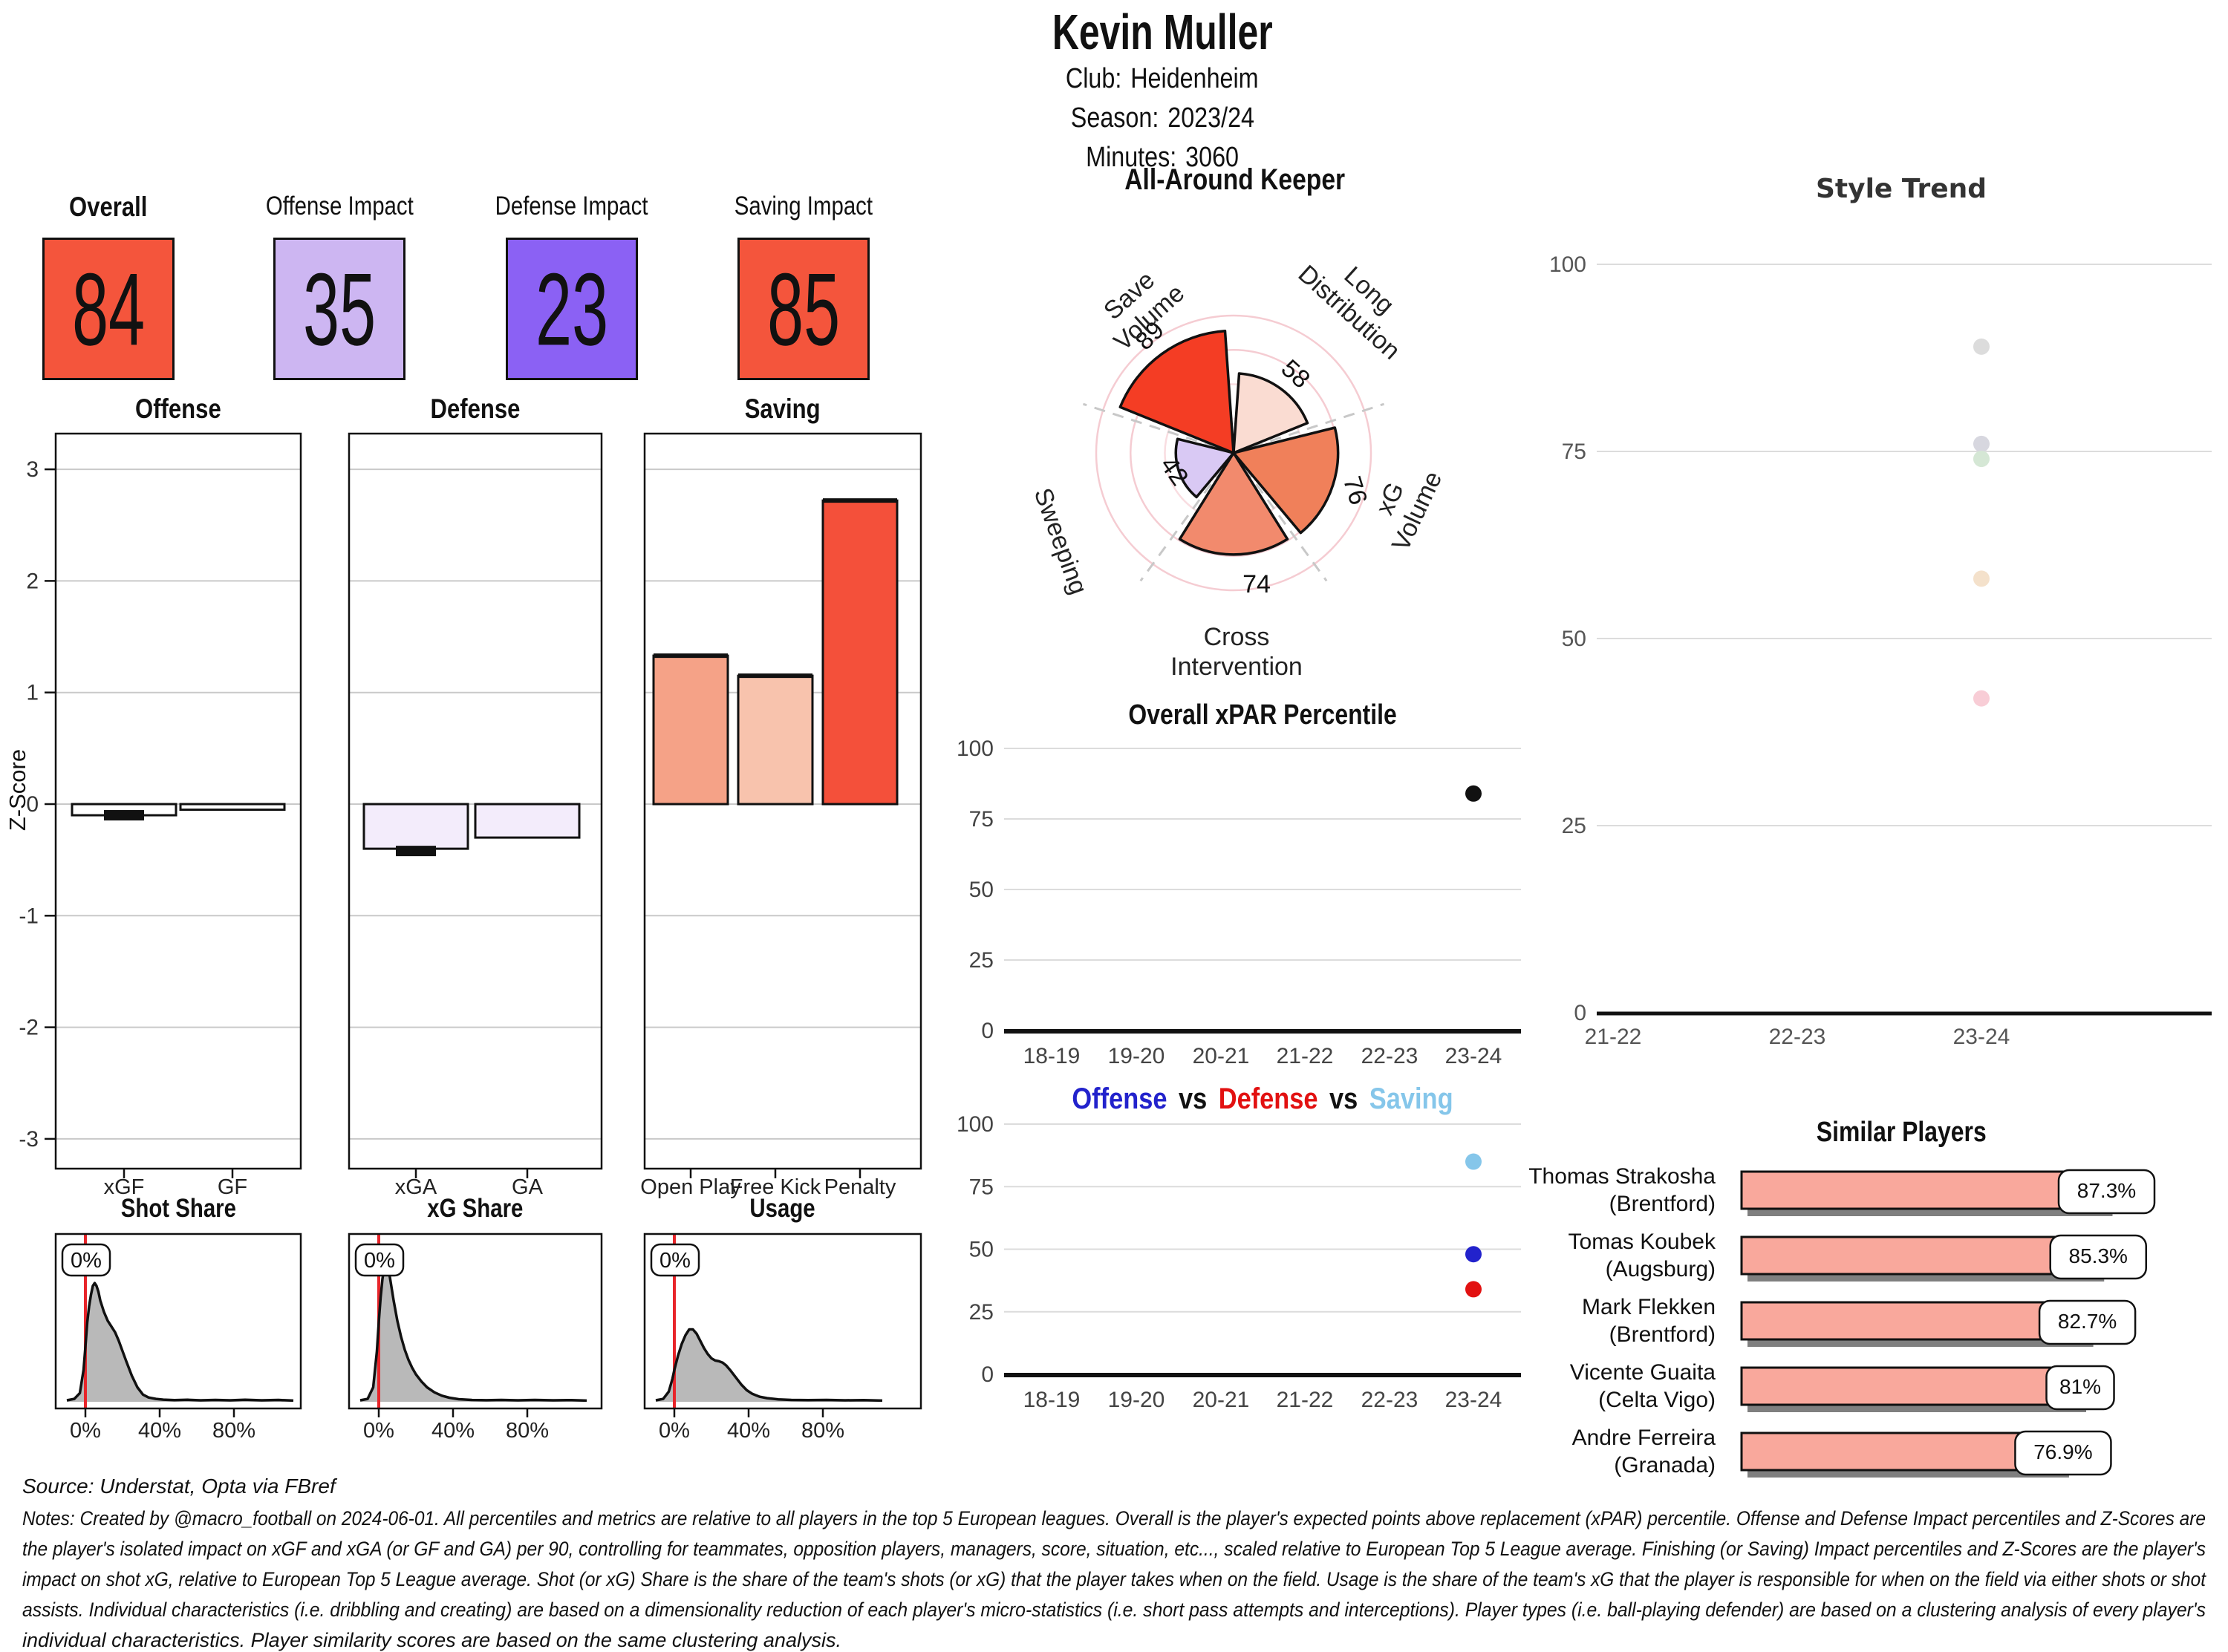 The height and width of the screenshot is (1652, 2228). What do you see at coordinates (1120, 1099) in the screenshot?
I see `ovds-title-part-offense: Offense` at bounding box center [1120, 1099].